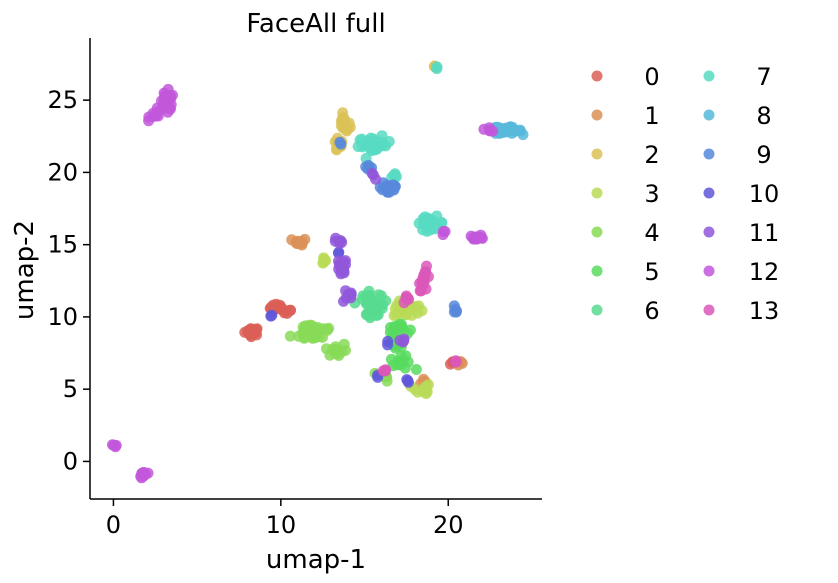 The width and height of the screenshot is (838, 583). What do you see at coordinates (316, 560) in the screenshot?
I see `x-axis-label: umap-1` at bounding box center [316, 560].